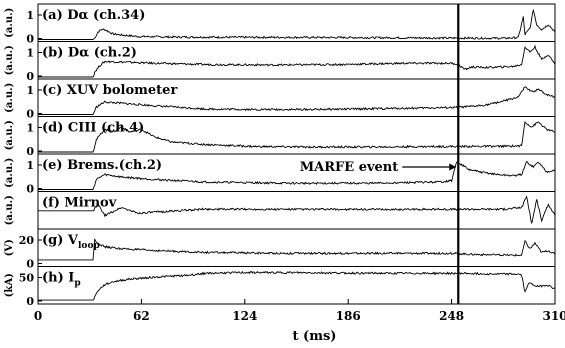  Describe the element at coordinates (9, 135) in the screenshot. I see `y-unit-d: (a.u.)` at that location.